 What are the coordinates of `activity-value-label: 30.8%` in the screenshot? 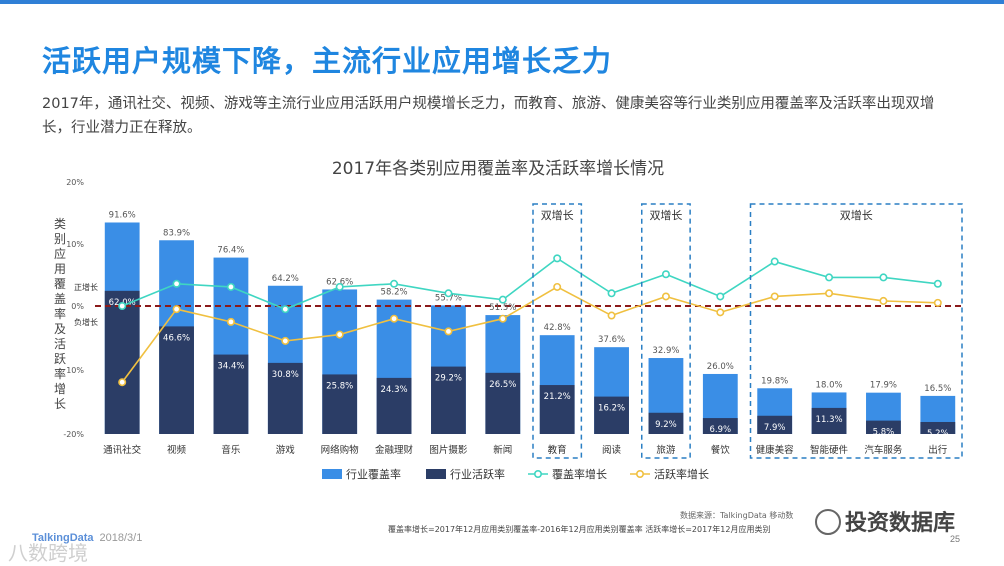 It's located at (285, 375).